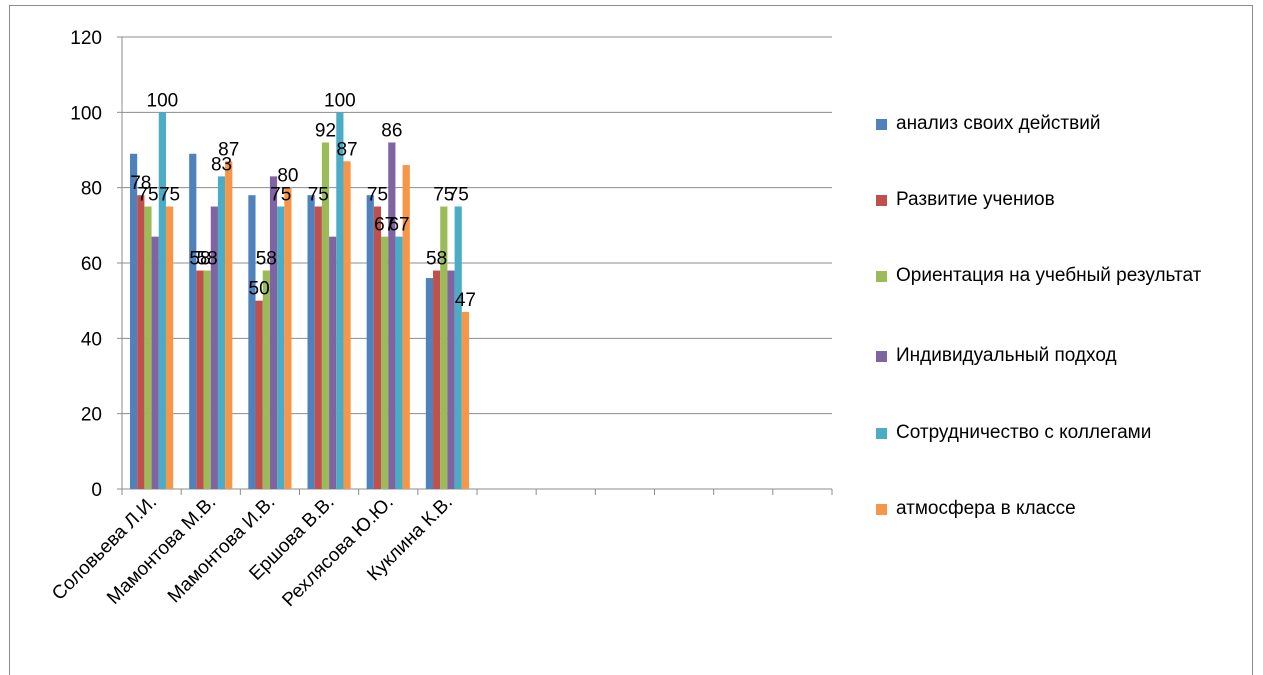 This screenshot has height=675, width=1263. I want to click on y-tick-label: 0, so click(96, 490).